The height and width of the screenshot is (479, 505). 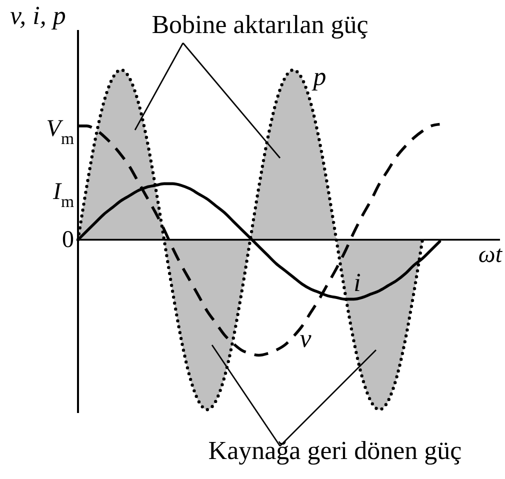 What do you see at coordinates (491, 255) in the screenshot?
I see `x-axis-title: ωt` at bounding box center [491, 255].